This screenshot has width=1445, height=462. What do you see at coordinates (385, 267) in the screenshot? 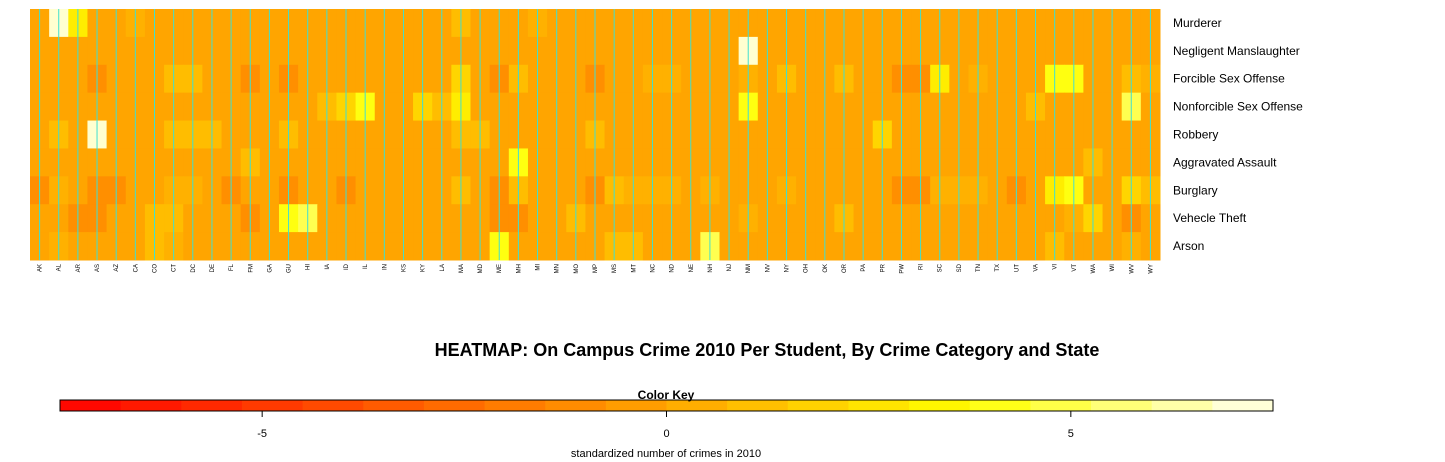
I see `column-label: IN` at bounding box center [385, 267].